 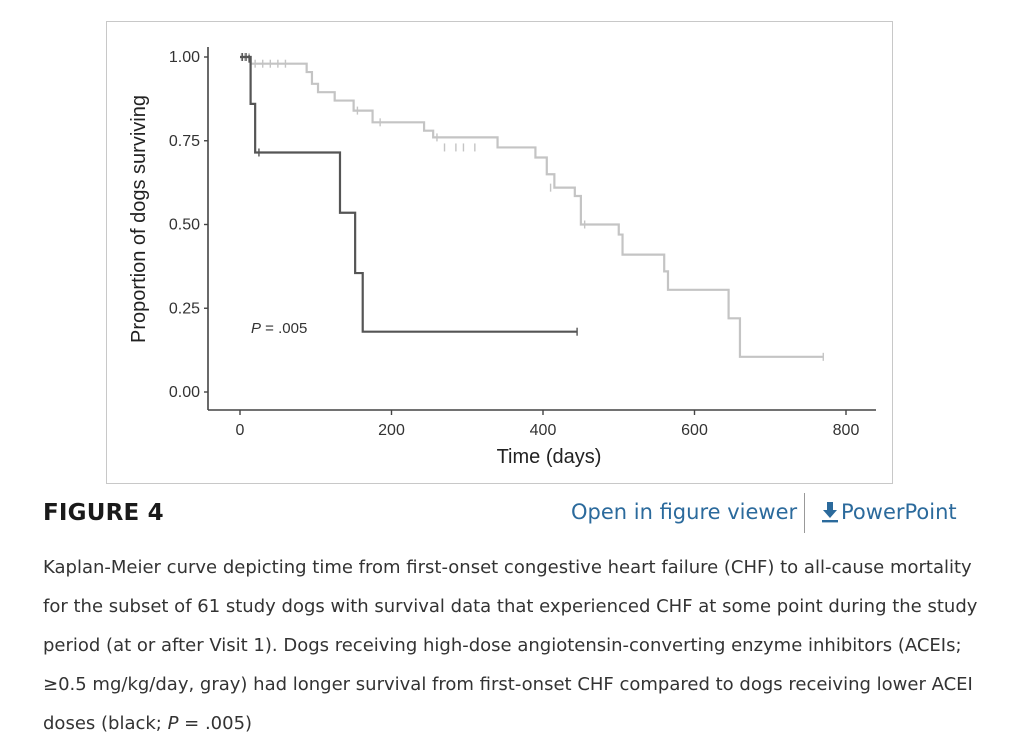 What do you see at coordinates (409, 194) in the screenshot?
I see `series-line-low-dose` at bounding box center [409, 194].